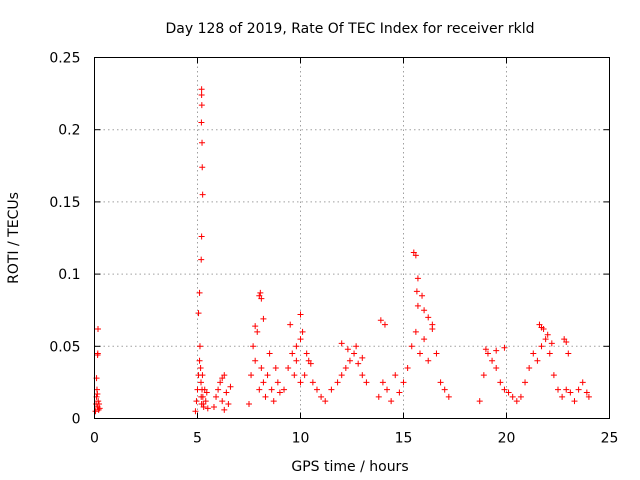 Image resolution: width=640 pixels, height=480 pixels. What do you see at coordinates (64, 59) in the screenshot?
I see `y-tick-label: 0.25` at bounding box center [64, 59].